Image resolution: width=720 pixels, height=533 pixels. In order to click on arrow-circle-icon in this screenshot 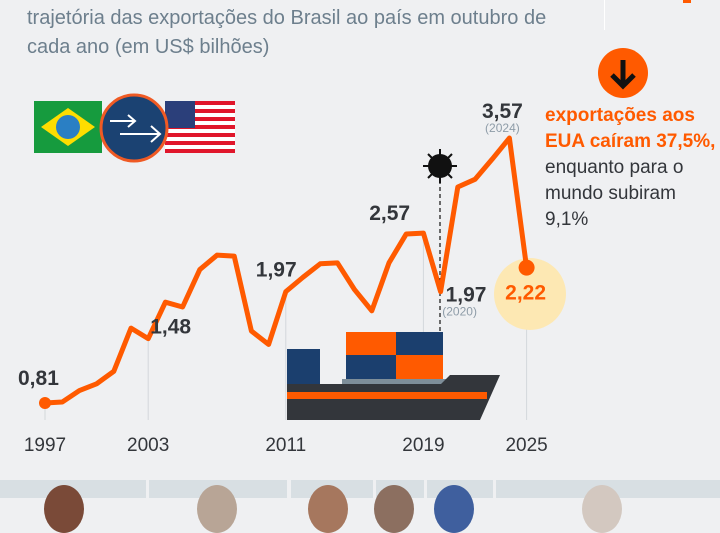, I will do `click(134, 128)`.